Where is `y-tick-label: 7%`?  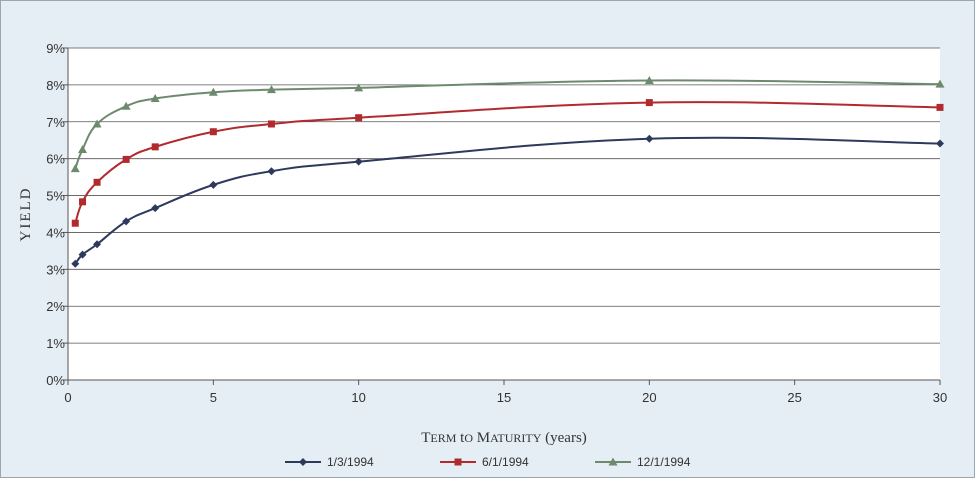
y-tick-label: 7% is located at coordinates (55, 122).